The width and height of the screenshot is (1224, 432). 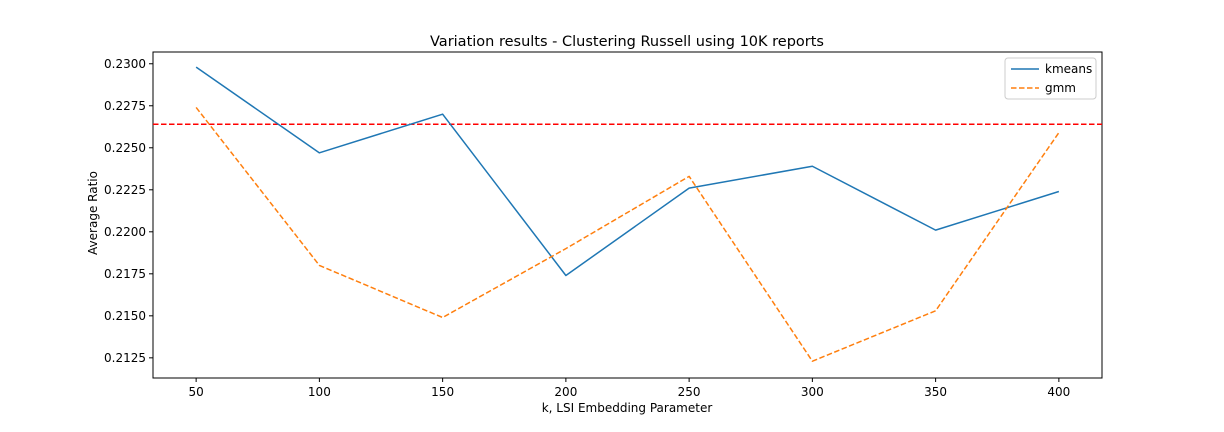 What do you see at coordinates (125, 64) in the screenshot?
I see `y-tick-label: 0.2300` at bounding box center [125, 64].